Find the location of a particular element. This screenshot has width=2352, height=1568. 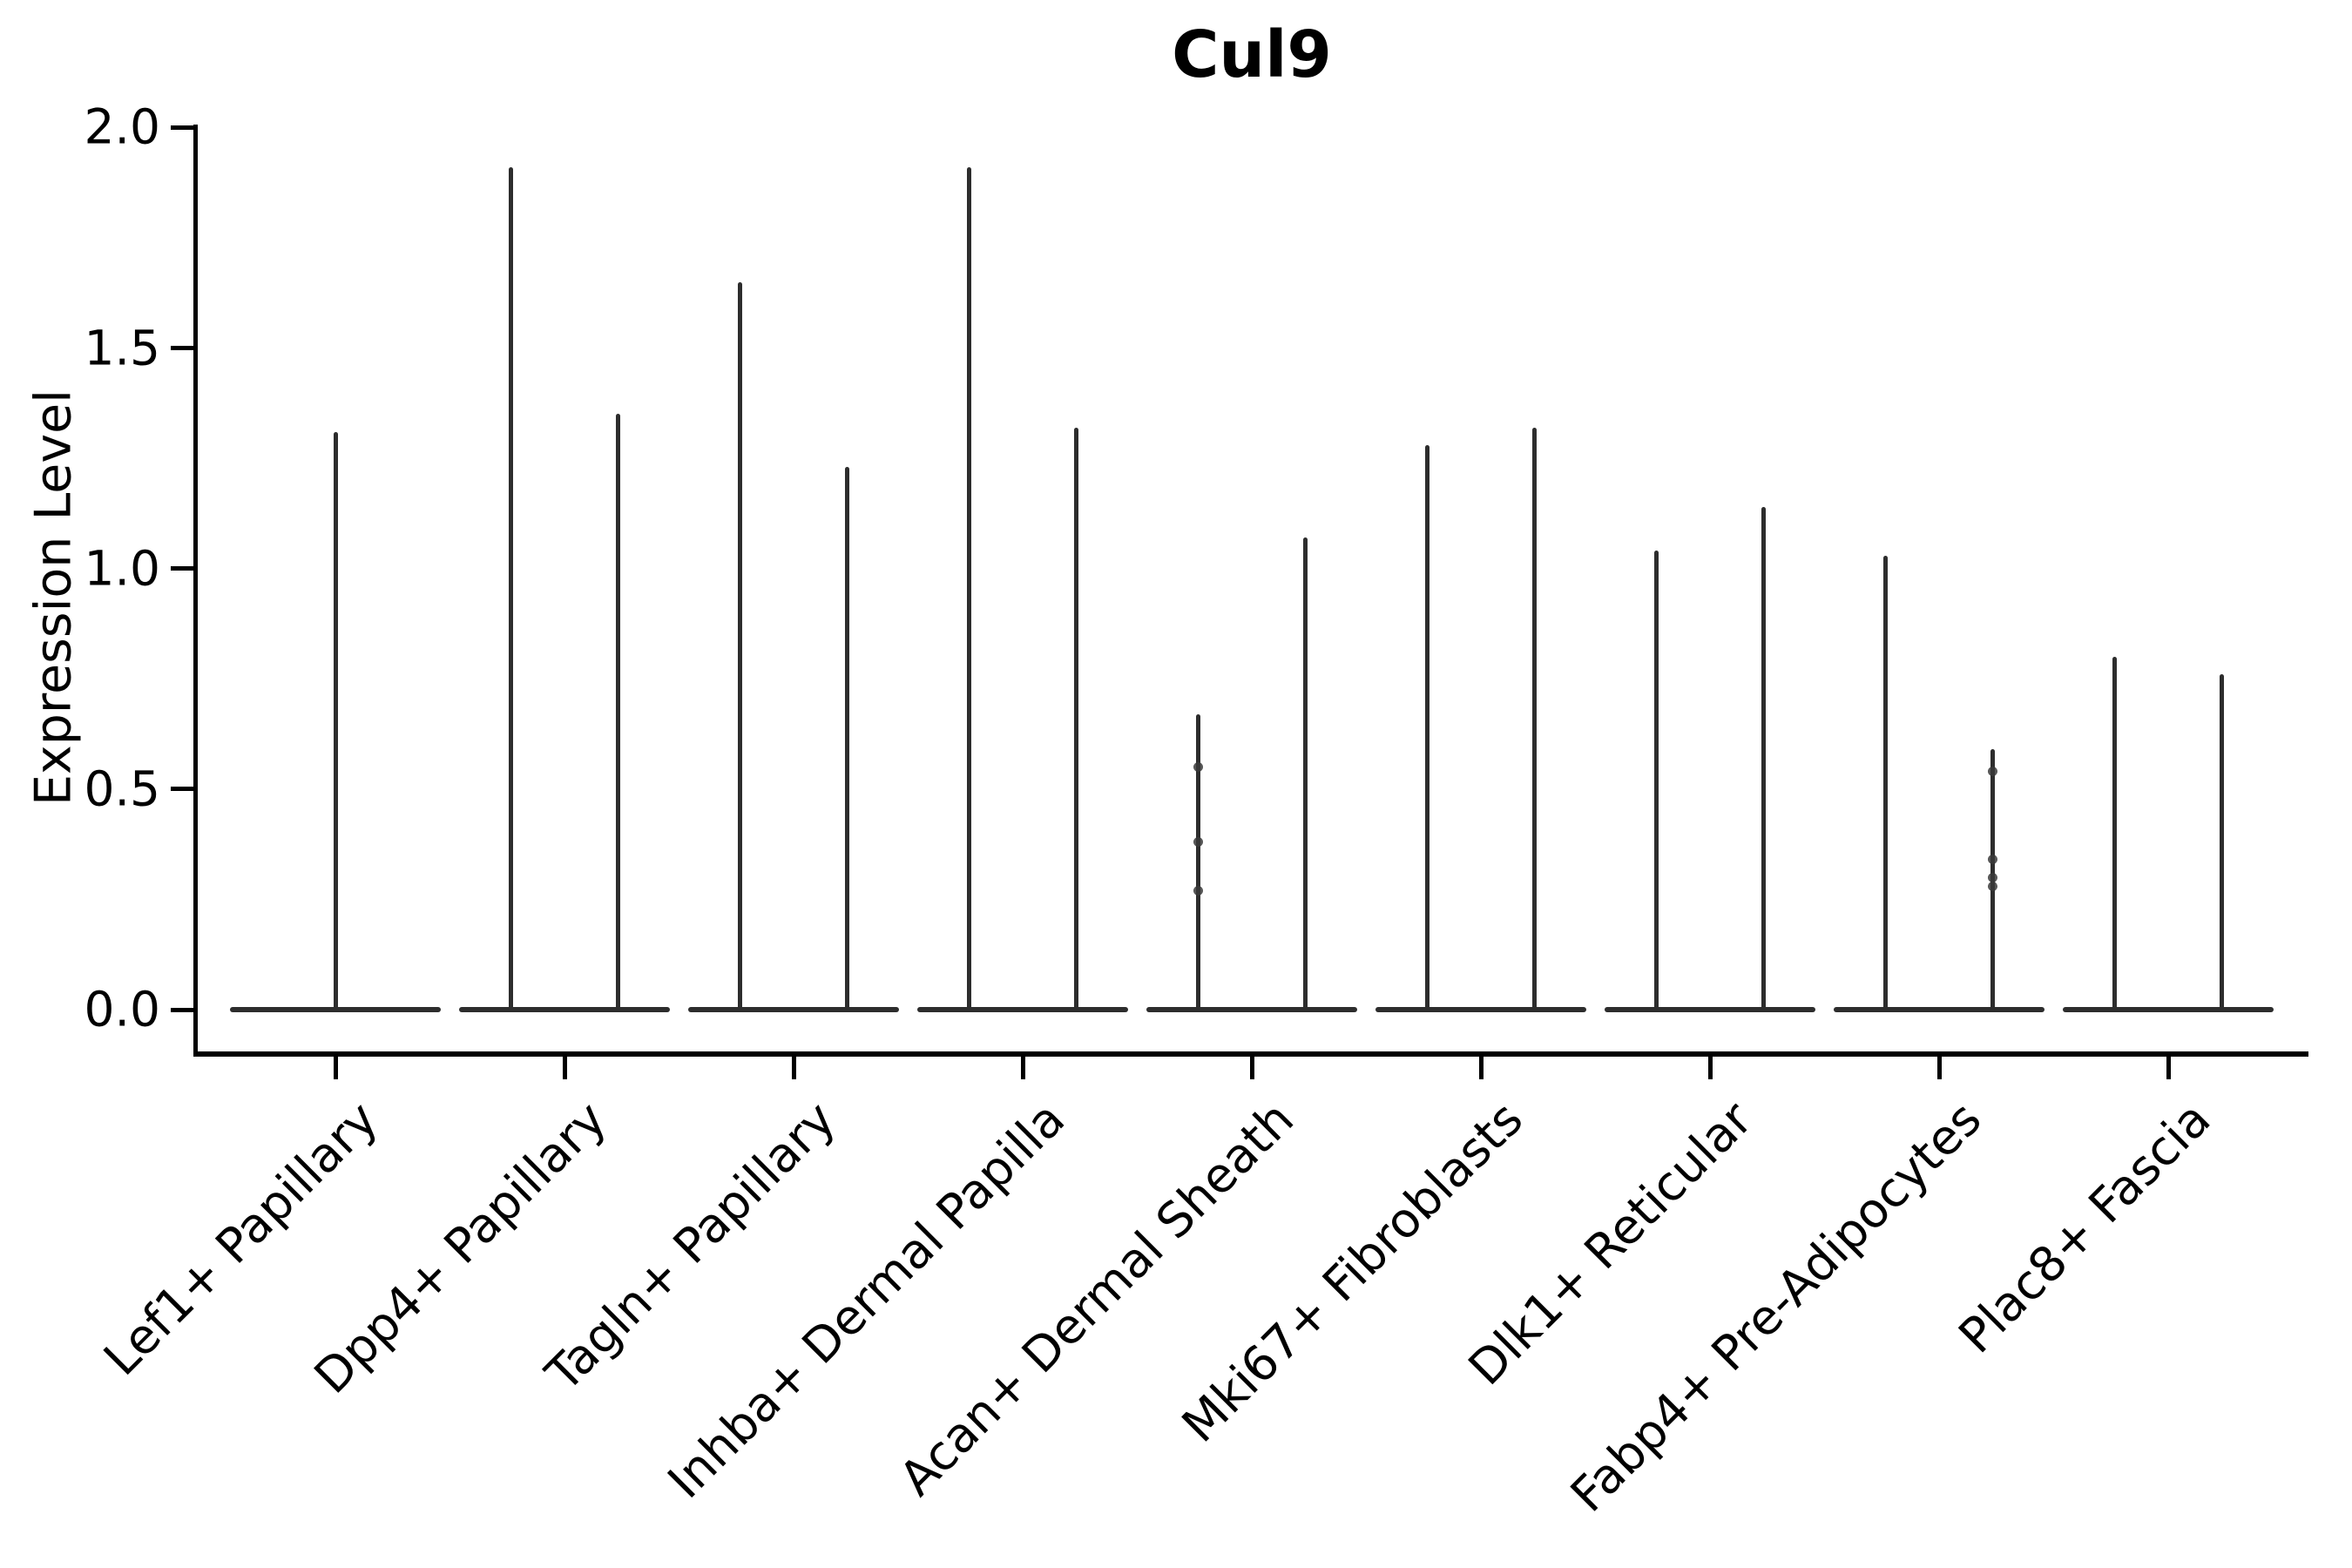

x-tick-label: Inhba+ Dermal Papilla is located at coordinates (866, 1300).